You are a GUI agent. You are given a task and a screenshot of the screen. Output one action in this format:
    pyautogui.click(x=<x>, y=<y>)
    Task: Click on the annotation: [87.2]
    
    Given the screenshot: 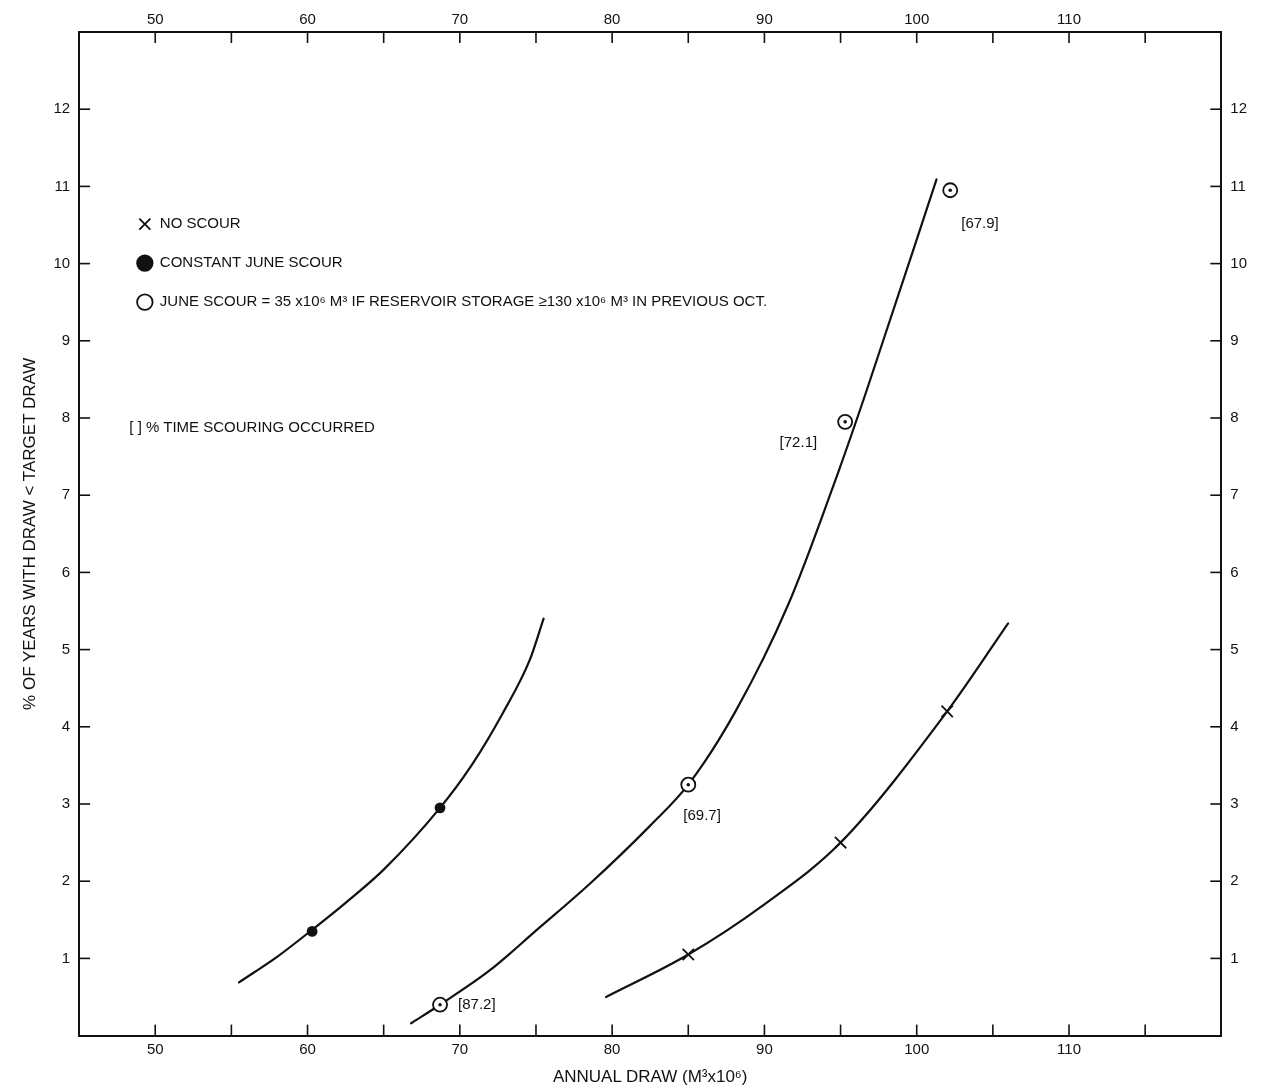 What is the action you would take?
    pyautogui.click(x=477, y=1003)
    